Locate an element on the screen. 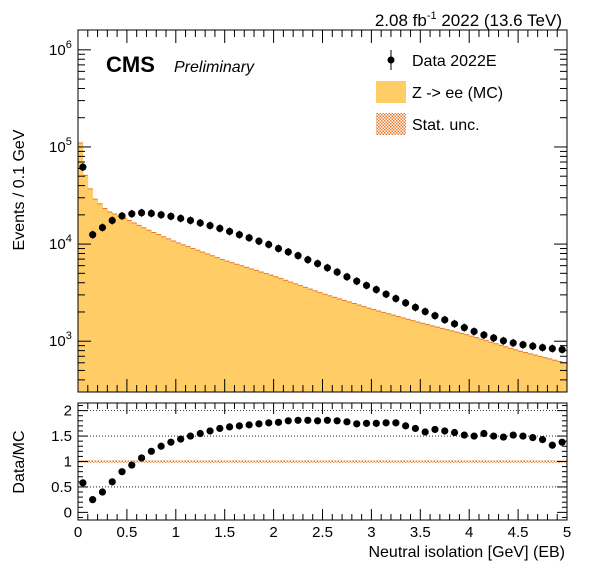 This screenshot has height=572, width=596. x-tick-label: 0.5 is located at coordinates (126, 532).